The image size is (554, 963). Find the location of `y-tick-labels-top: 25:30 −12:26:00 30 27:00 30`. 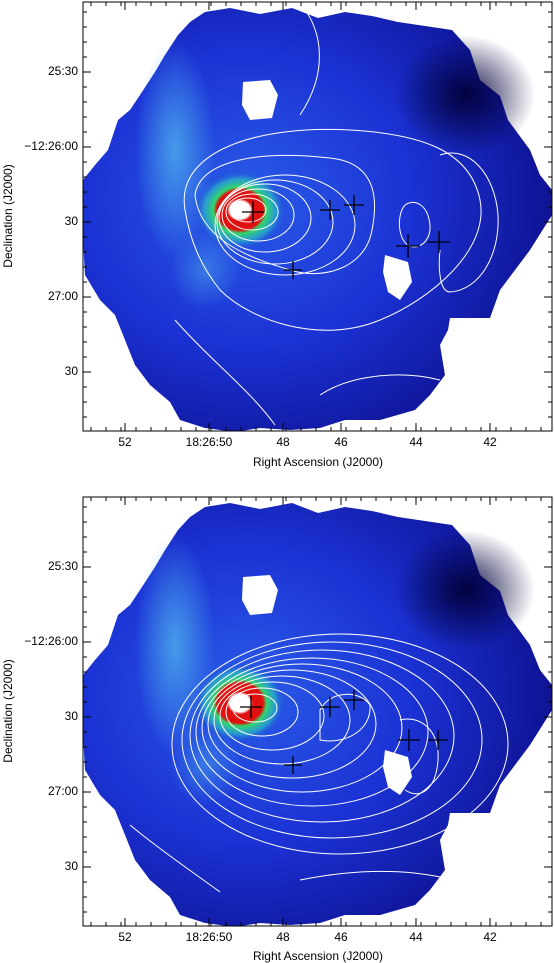

y-tick-labels-top: 25:30 −12:26:00 30 27:00 30 is located at coordinates (51, 221).